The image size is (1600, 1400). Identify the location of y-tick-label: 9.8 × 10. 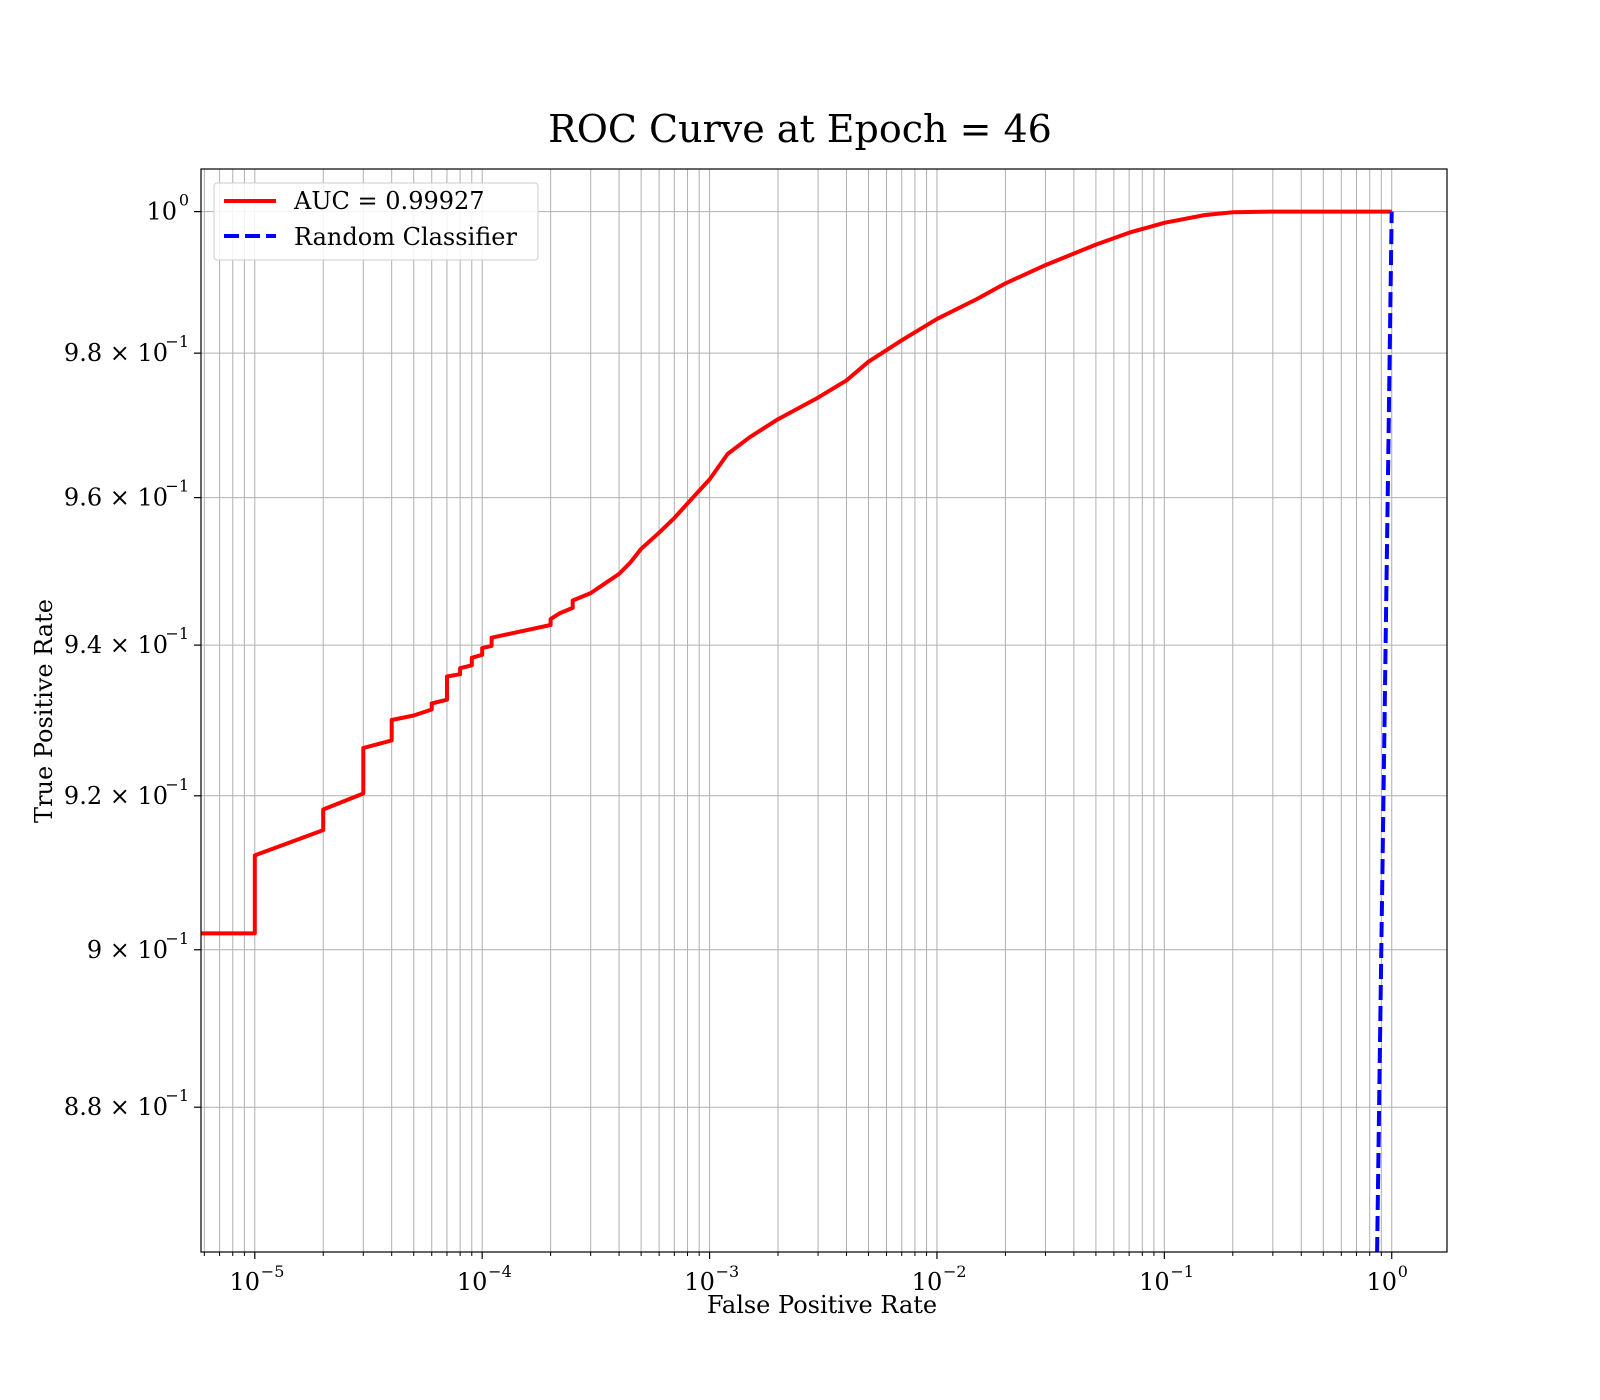
(116, 353).